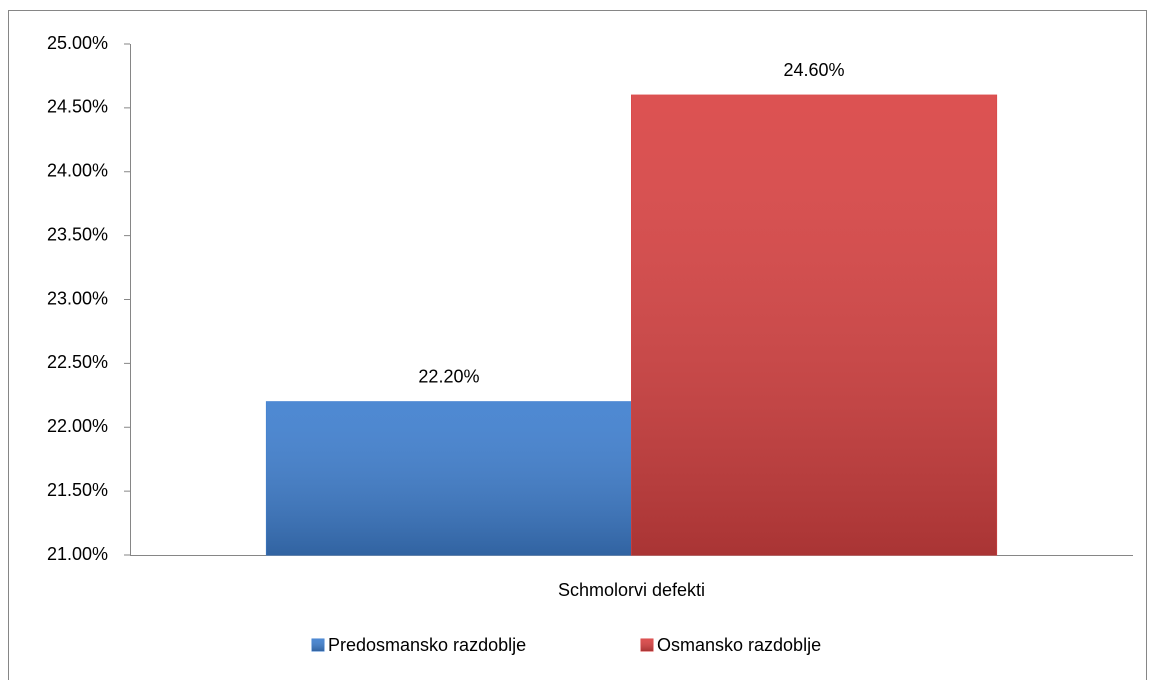  What do you see at coordinates (77, 426) in the screenshot?
I see `y-tick-label: 22.00%` at bounding box center [77, 426].